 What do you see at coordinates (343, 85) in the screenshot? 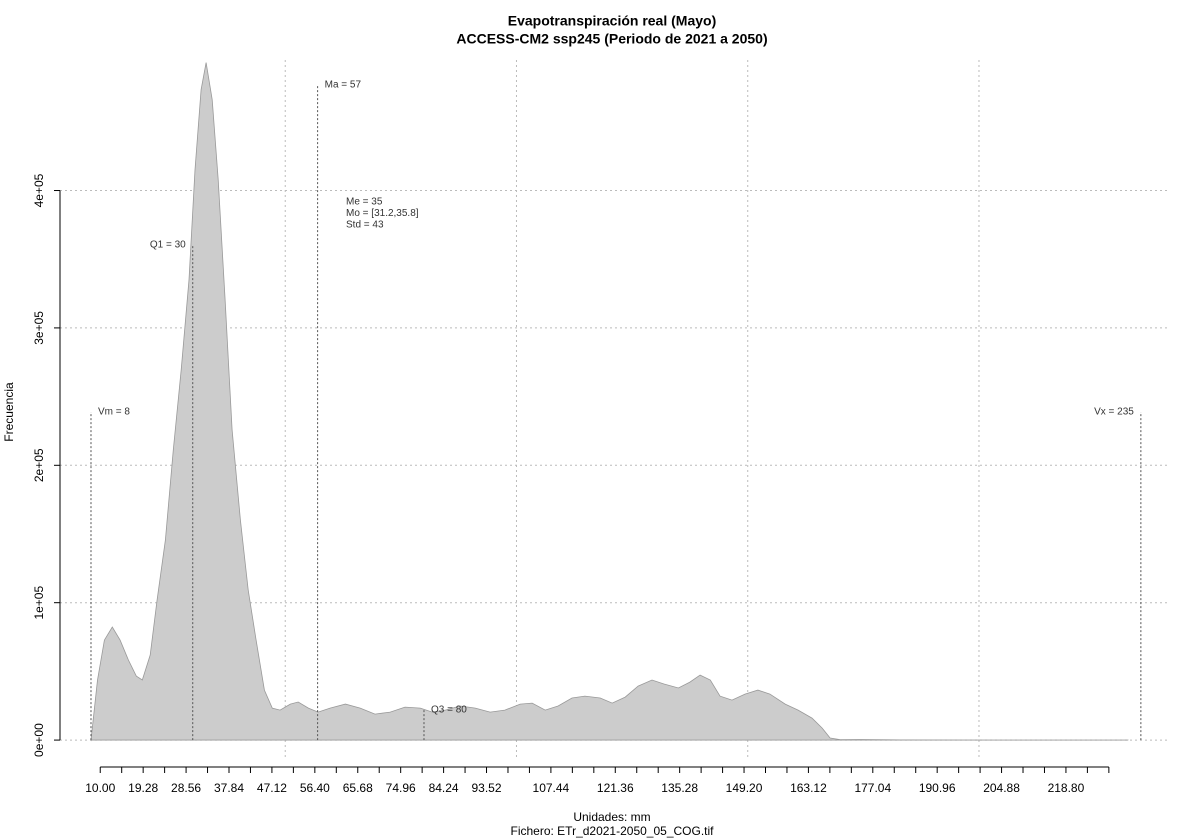
I see `annotation-label: Ma = 57` at bounding box center [343, 85].